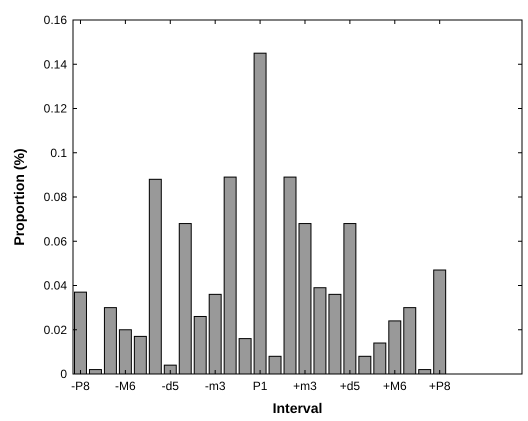  I want to click on x-axis-title: Interval, so click(297, 408).